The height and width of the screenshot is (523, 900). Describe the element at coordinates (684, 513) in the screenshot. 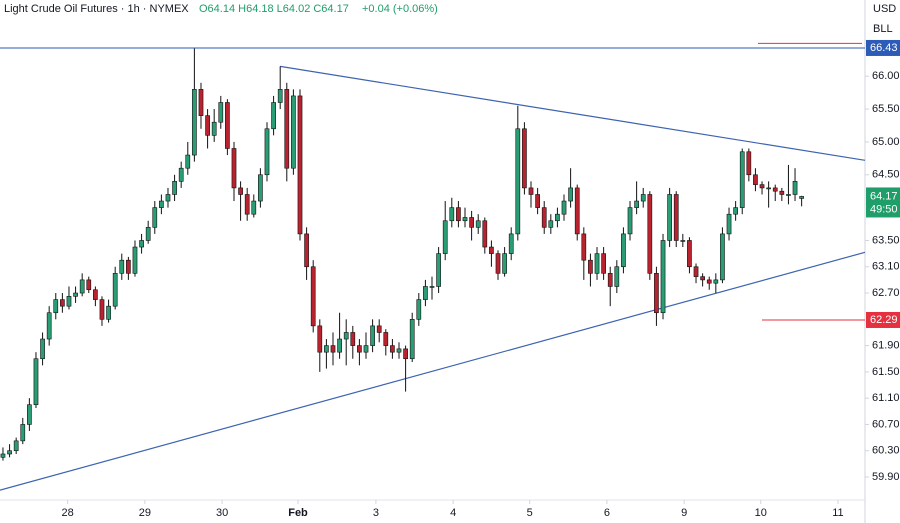

I see `x-tick-label: 9` at that location.